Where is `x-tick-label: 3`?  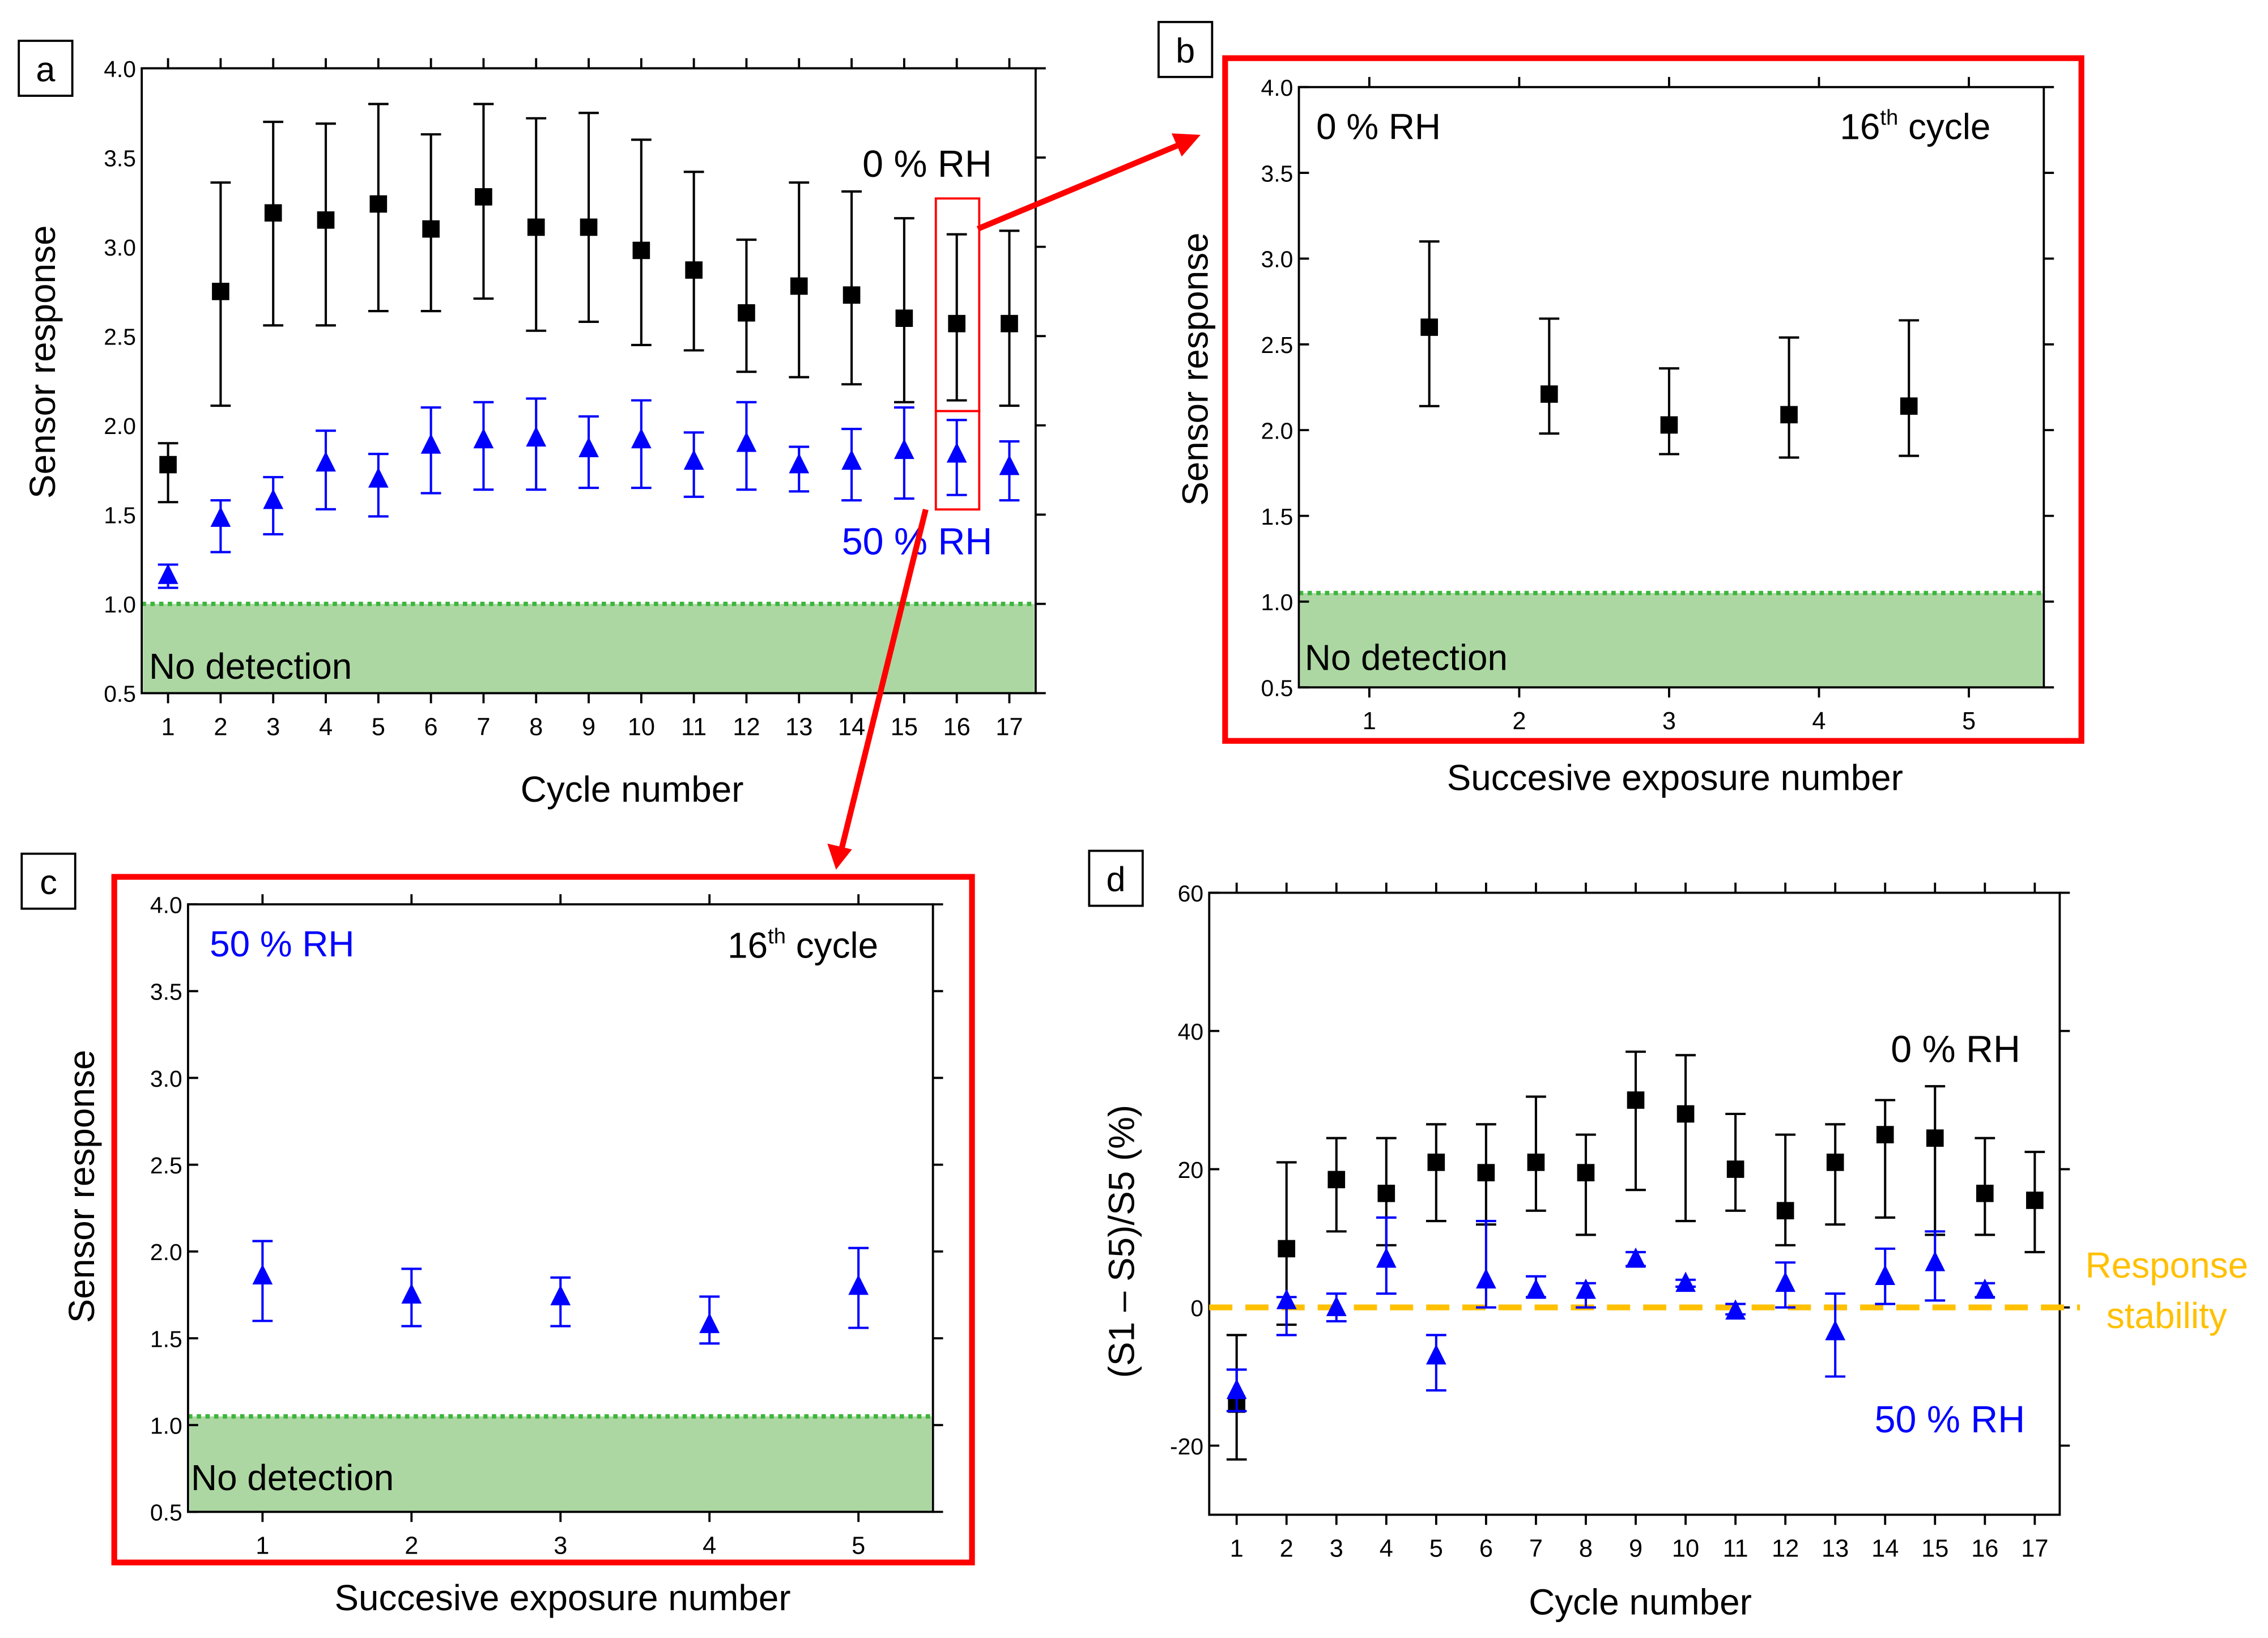
x-tick-label: 3 is located at coordinates (560, 1546).